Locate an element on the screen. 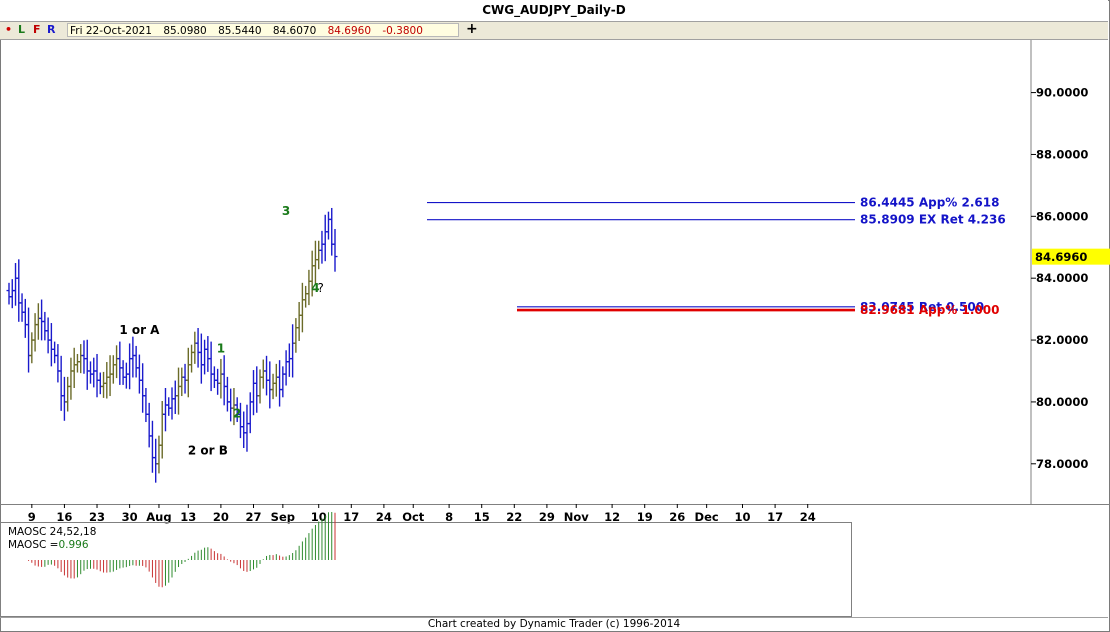  projection-label: 85.8909 EX Ret 4.236 is located at coordinates (933, 220).